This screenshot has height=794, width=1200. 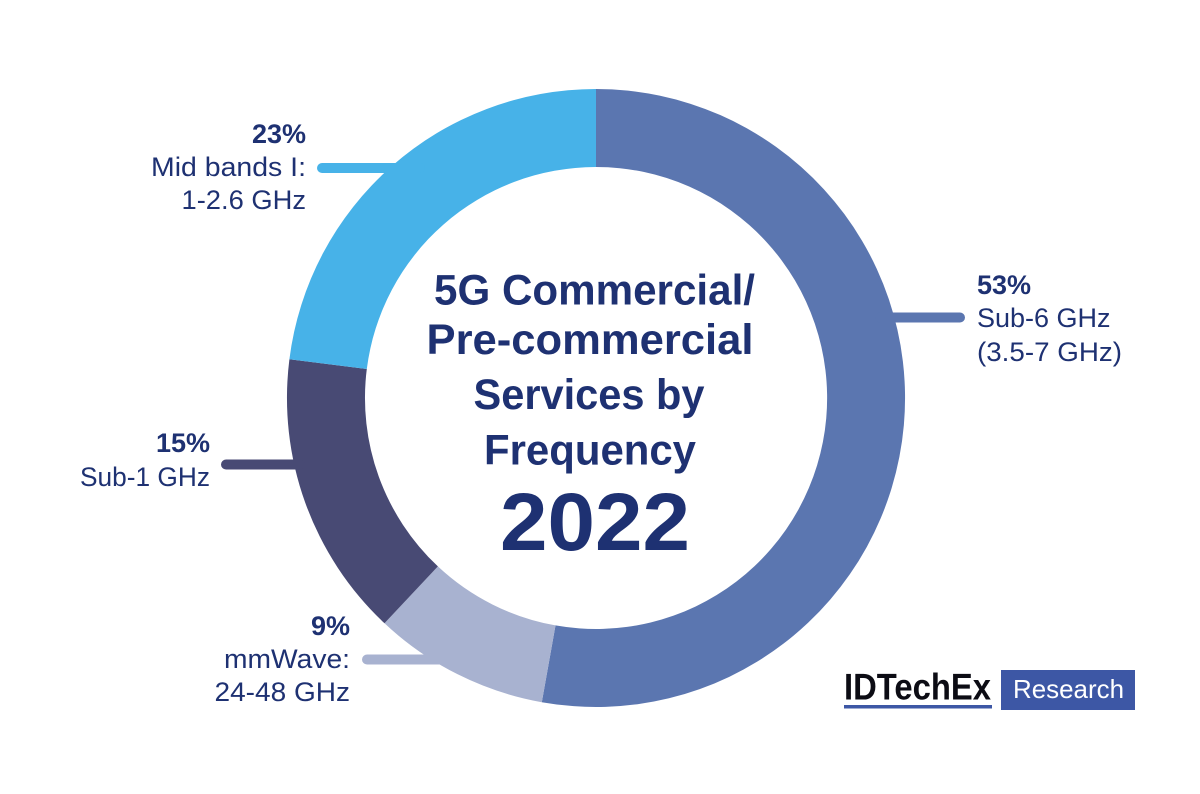 What do you see at coordinates (287, 659) in the screenshot?
I see `svg-text: mmWave:` at bounding box center [287, 659].